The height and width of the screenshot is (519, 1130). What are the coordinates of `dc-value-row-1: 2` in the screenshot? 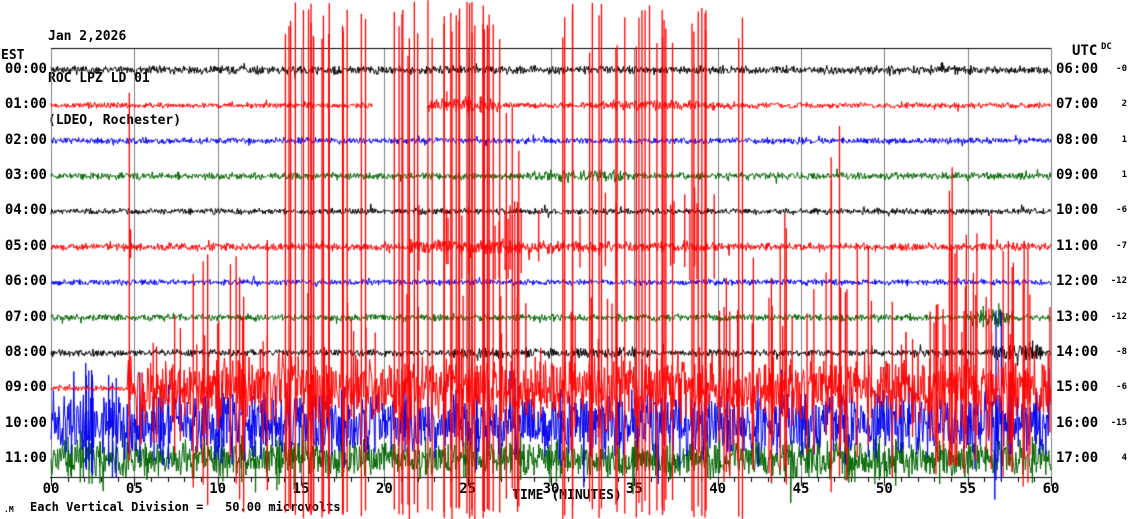 It's located at (1124, 104).